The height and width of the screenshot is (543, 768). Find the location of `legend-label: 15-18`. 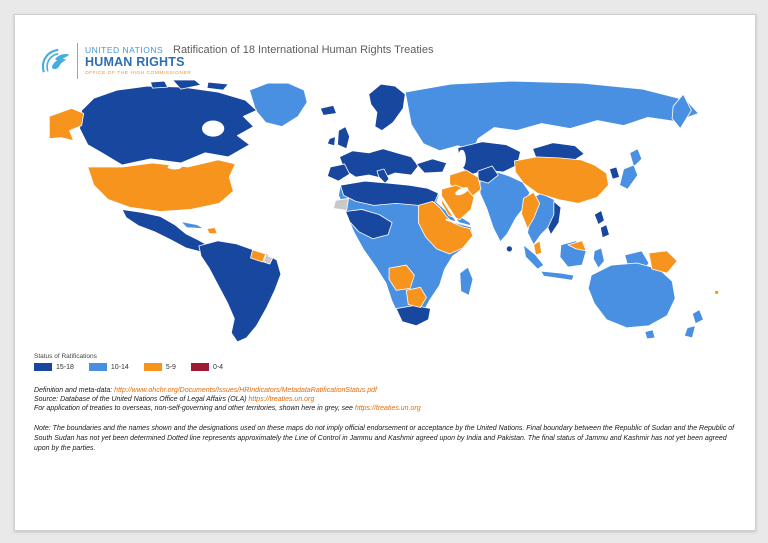

legend-label: 15-18 is located at coordinates (65, 367).